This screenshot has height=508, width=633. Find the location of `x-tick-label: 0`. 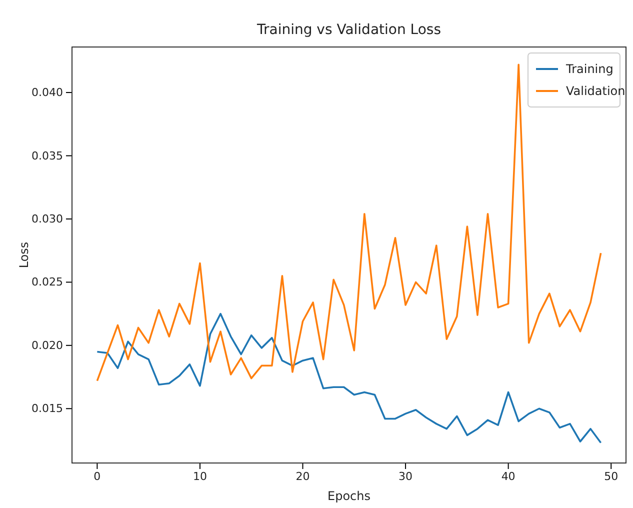

x-tick-label: 0 is located at coordinates (97, 476).